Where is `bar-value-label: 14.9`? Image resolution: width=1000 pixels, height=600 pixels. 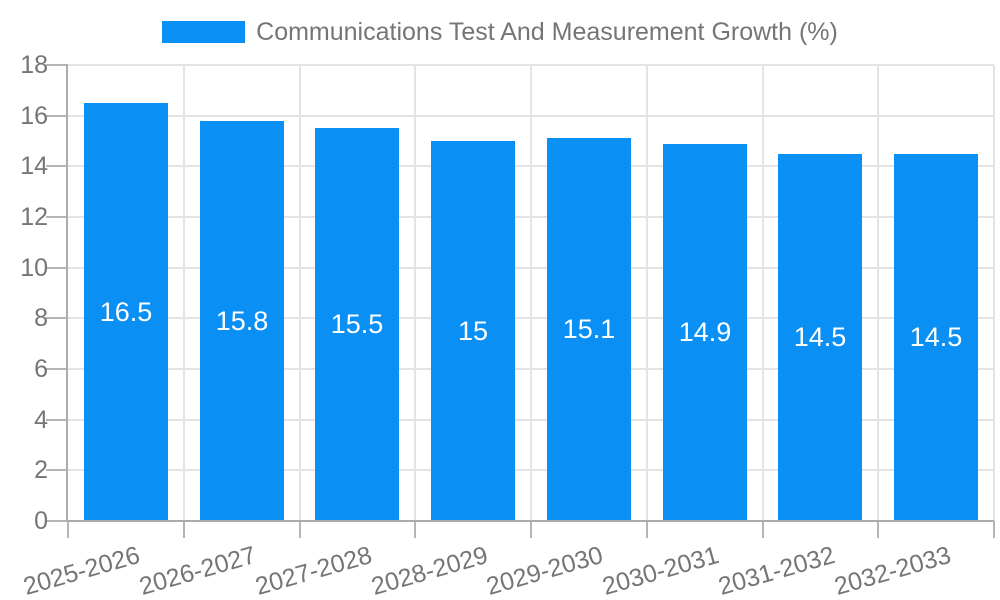 bar-value-label: 14.9 is located at coordinates (705, 332).